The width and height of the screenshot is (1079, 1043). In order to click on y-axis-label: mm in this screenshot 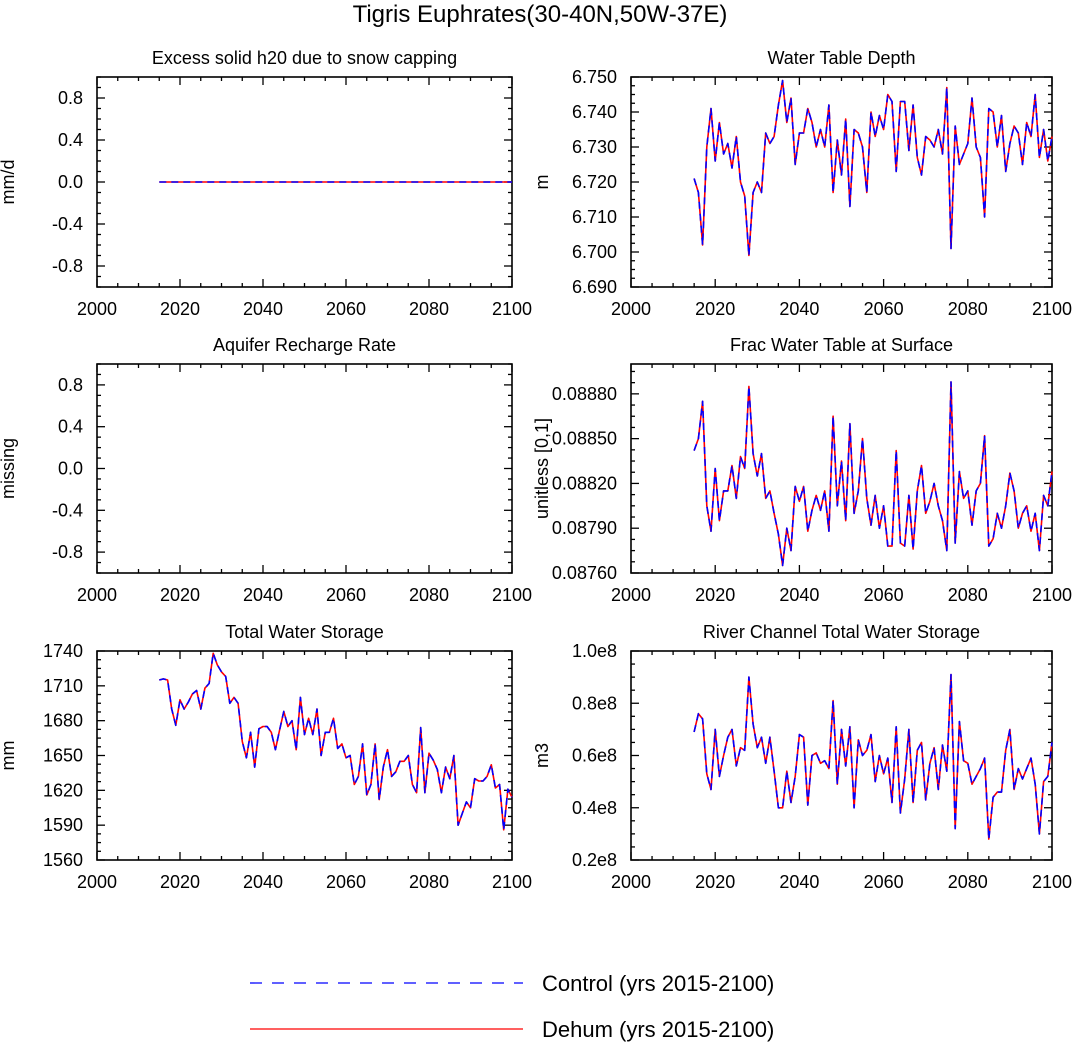, I will do `click(9, 756)`.